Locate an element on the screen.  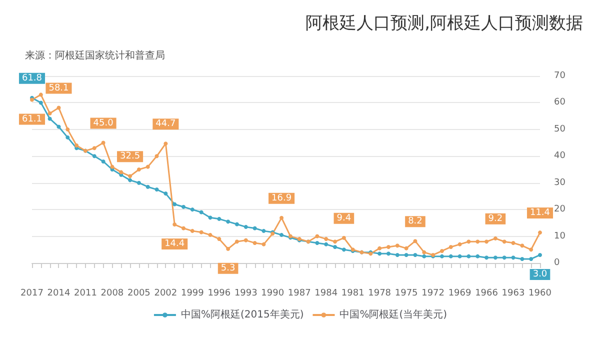
y-tick-label: 10 is located at coordinates (560, 236).